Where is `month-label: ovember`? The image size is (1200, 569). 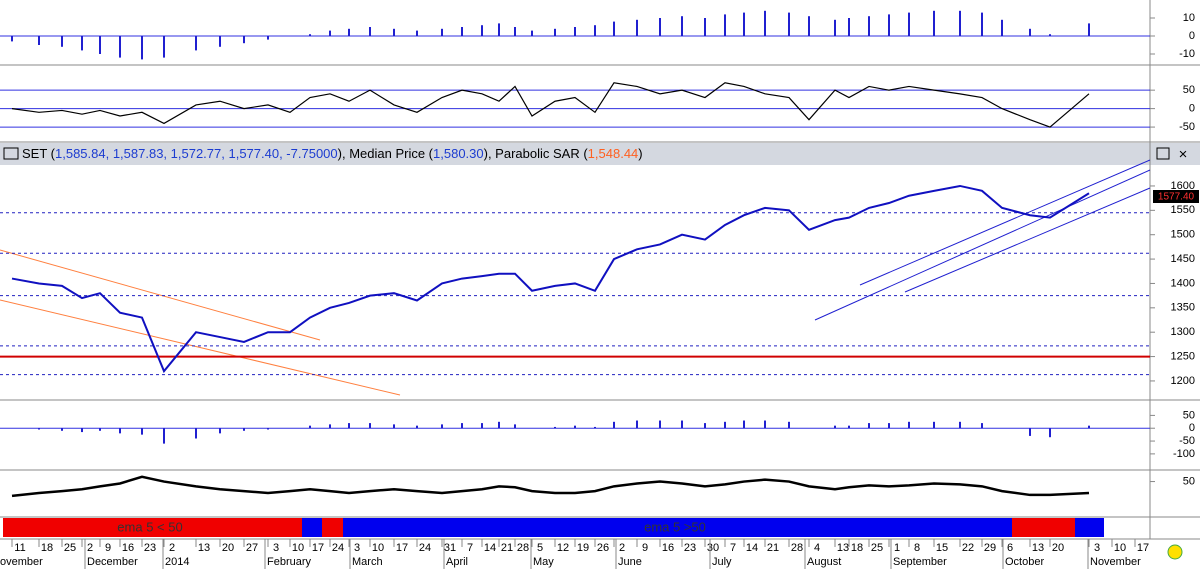 month-label: ovember is located at coordinates (21, 562).